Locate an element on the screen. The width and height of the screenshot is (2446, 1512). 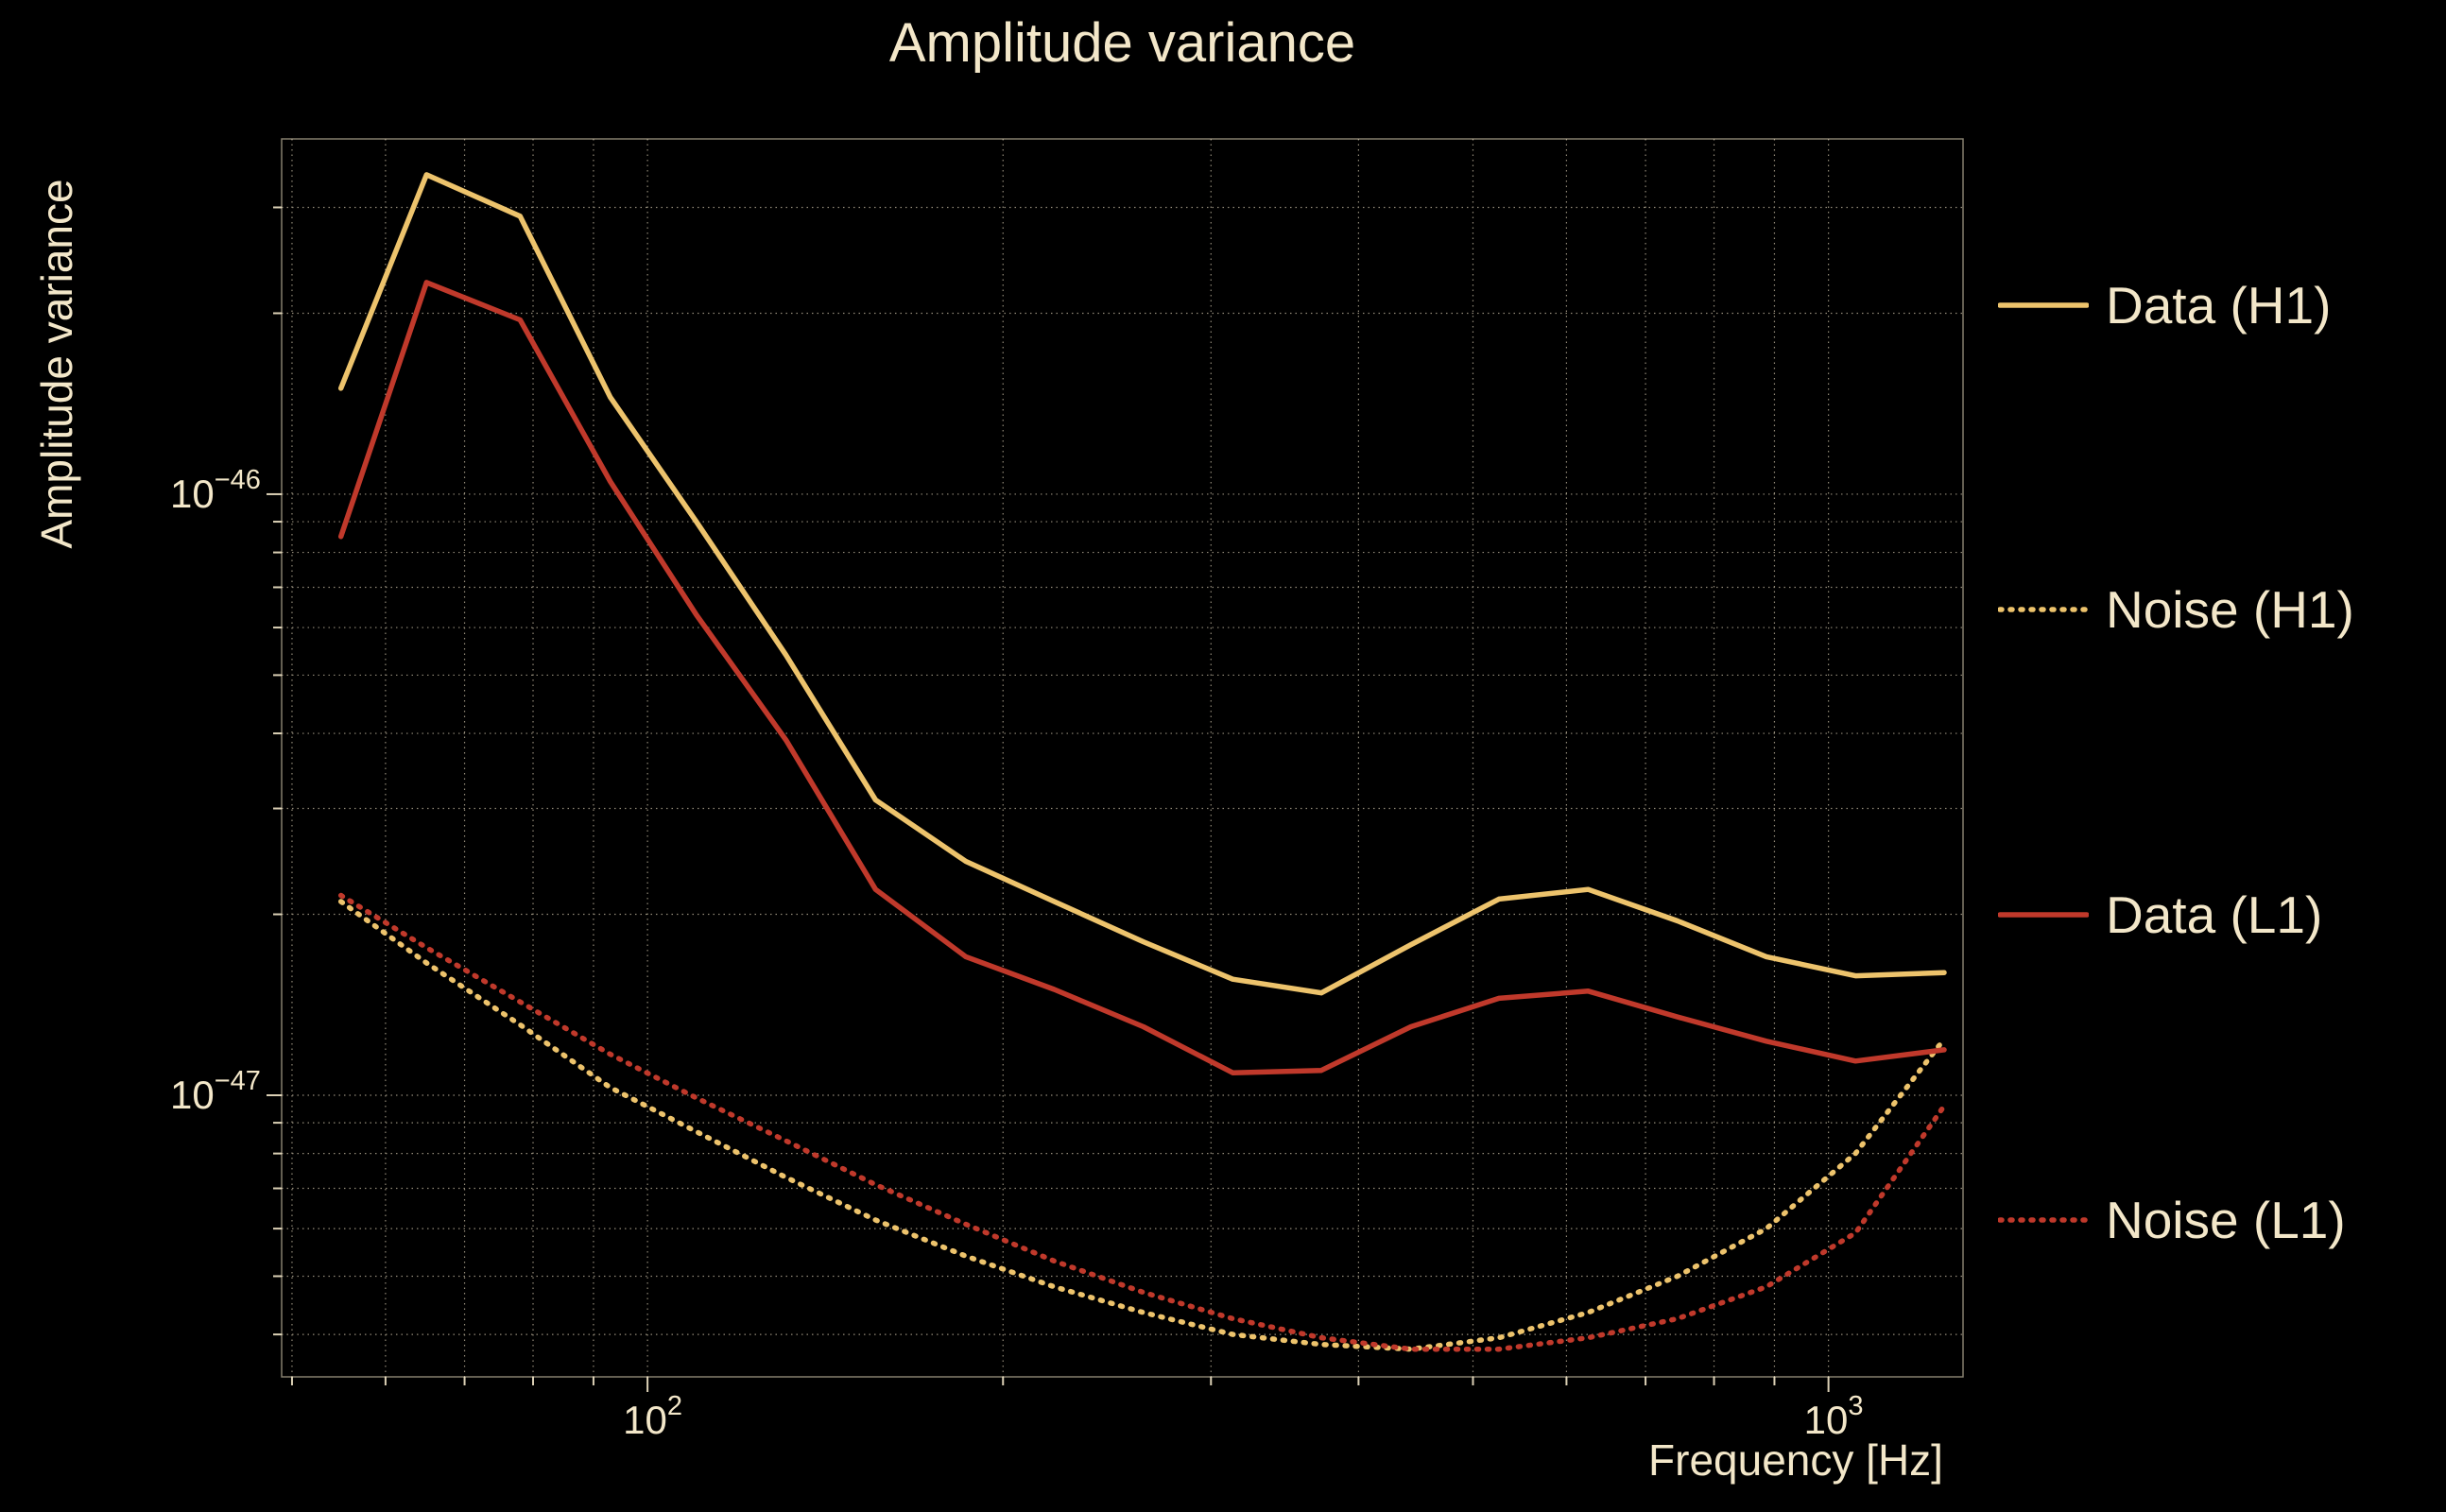
legend-item-noise-l1: Noise (L1) is located at coordinates (2172, 1220).